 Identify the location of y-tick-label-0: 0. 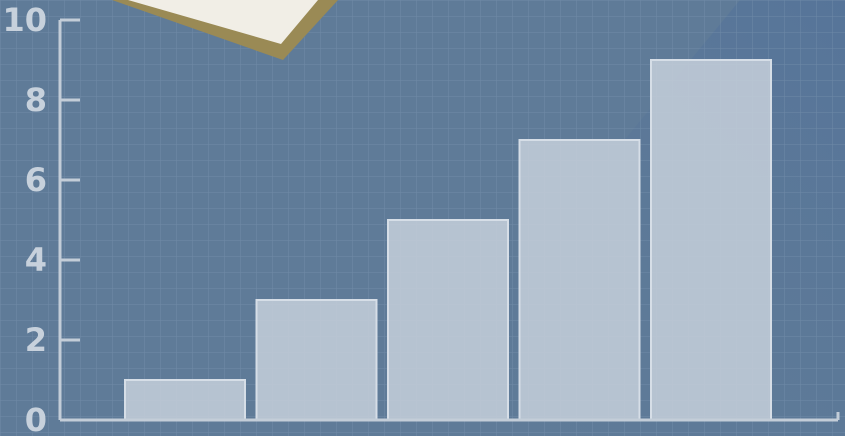
(36, 418).